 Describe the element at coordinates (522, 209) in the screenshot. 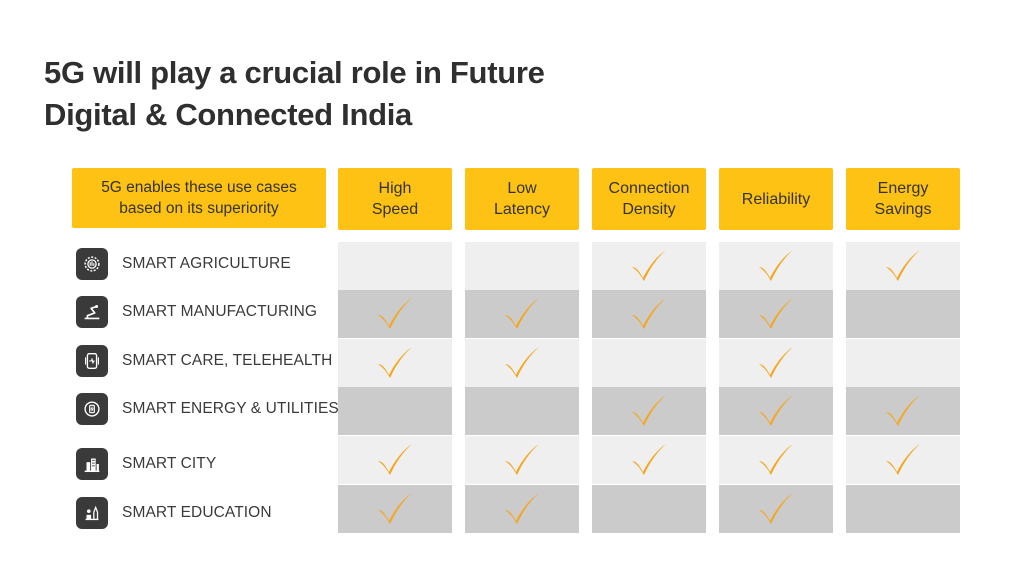

I see `column-header-line-2: Latency` at that location.